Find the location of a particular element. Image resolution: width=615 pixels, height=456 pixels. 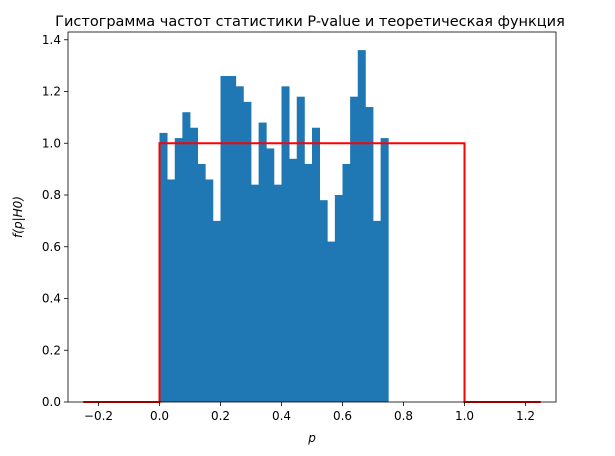

y-tick-label: 0.4 is located at coordinates (51, 299).